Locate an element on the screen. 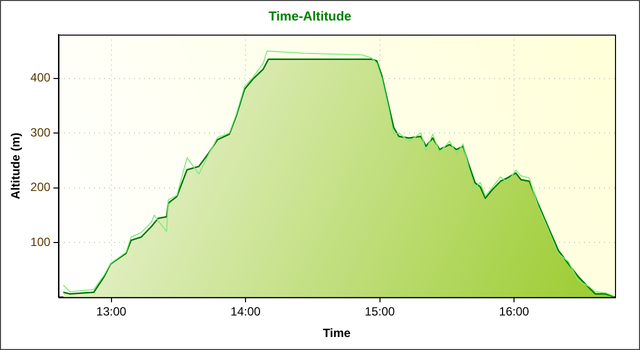  x-axis-title: Time is located at coordinates (336, 333).